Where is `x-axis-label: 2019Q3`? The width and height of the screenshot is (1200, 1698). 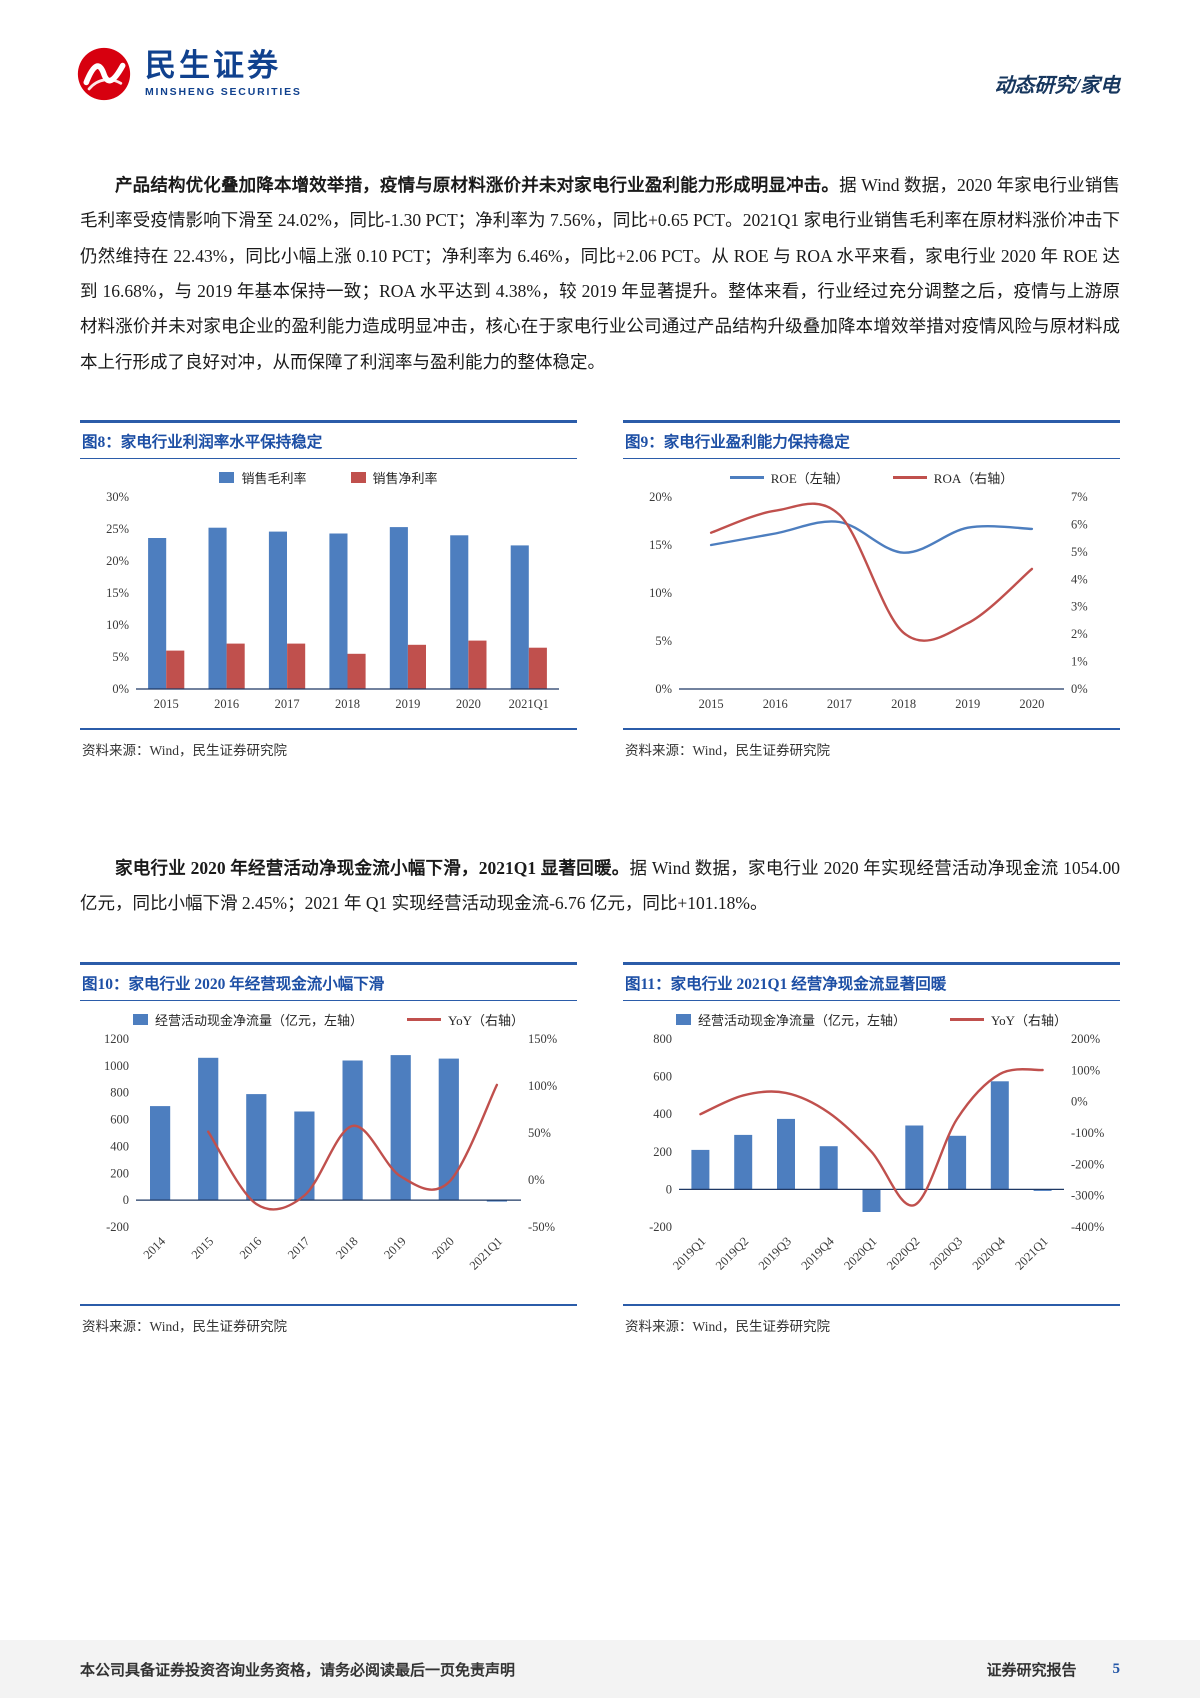
x-axis-label: 2019Q3 is located at coordinates (775, 1253).